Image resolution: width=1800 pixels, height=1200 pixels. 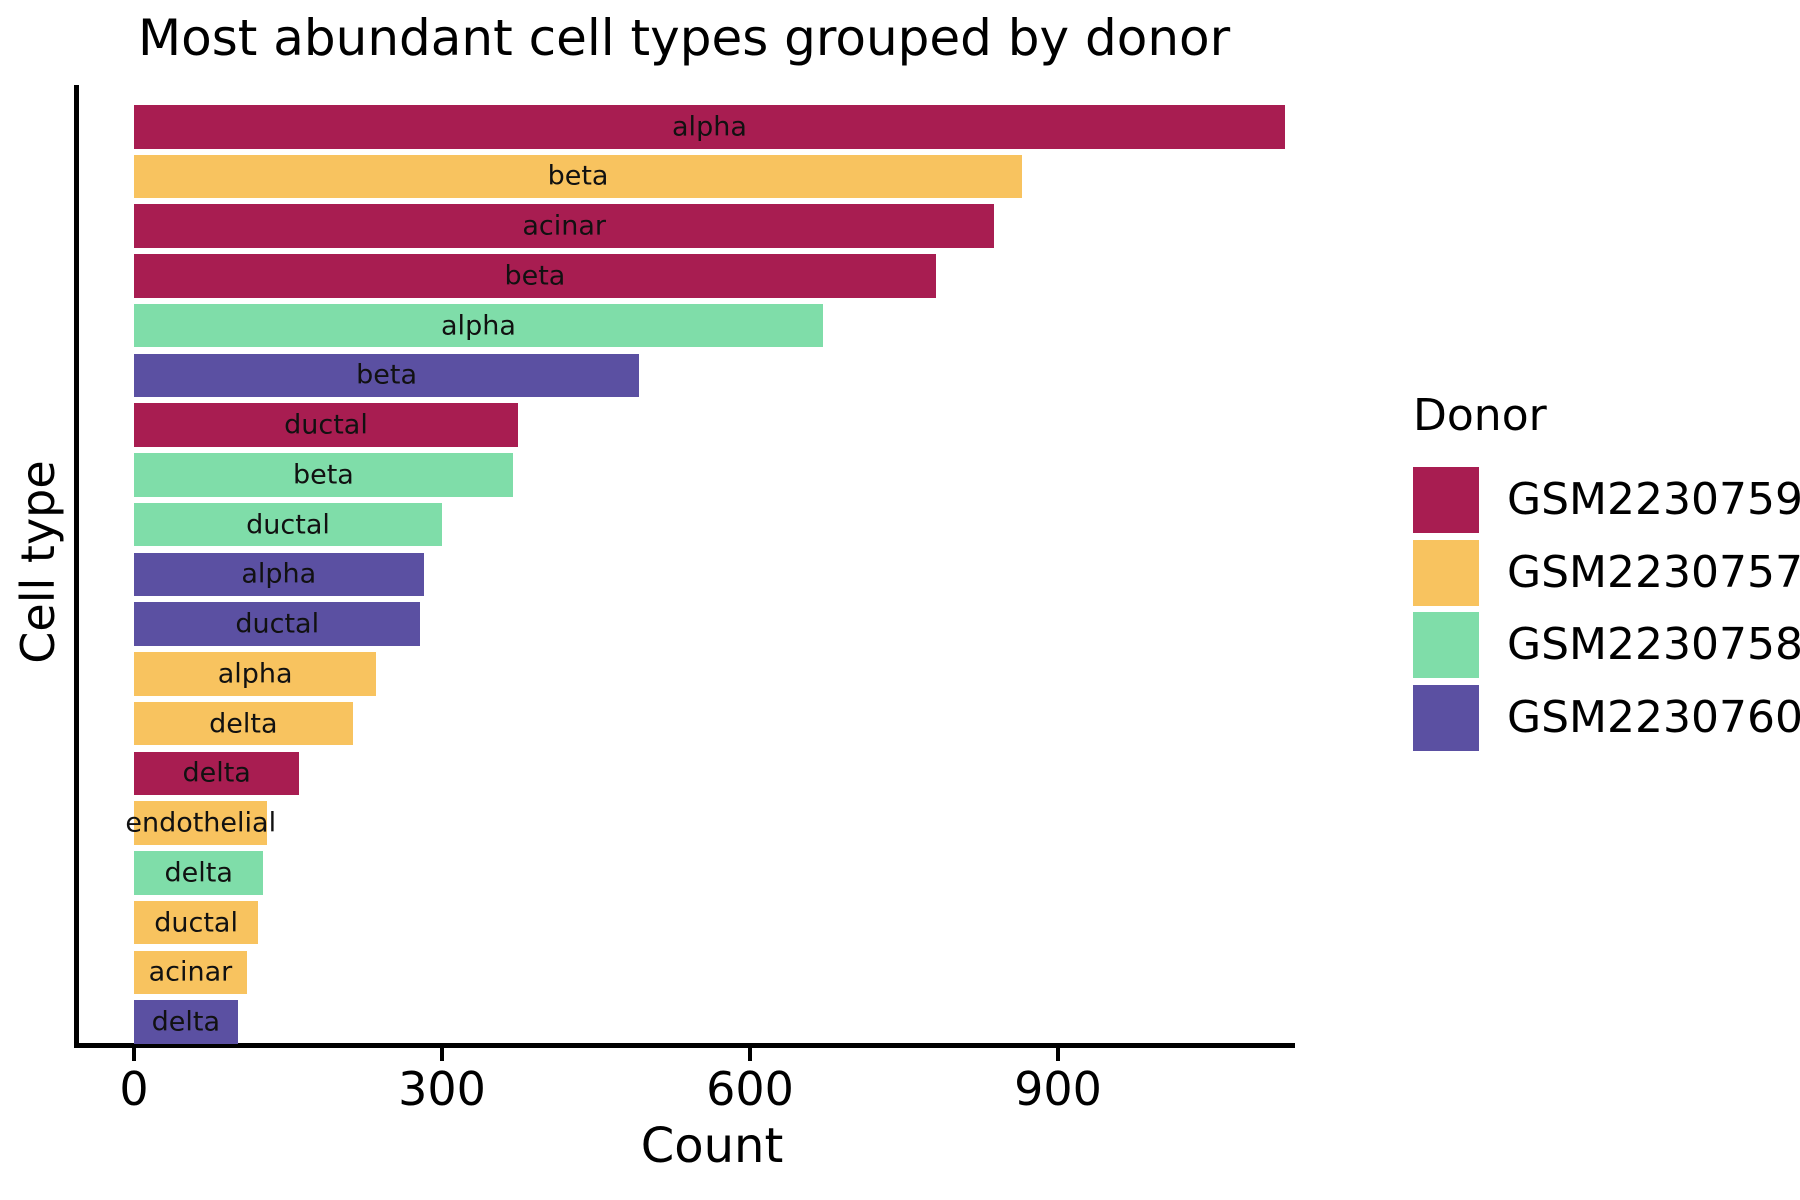 What do you see at coordinates (134, 1089) in the screenshot?
I see `x-tick-label: 0` at bounding box center [134, 1089].